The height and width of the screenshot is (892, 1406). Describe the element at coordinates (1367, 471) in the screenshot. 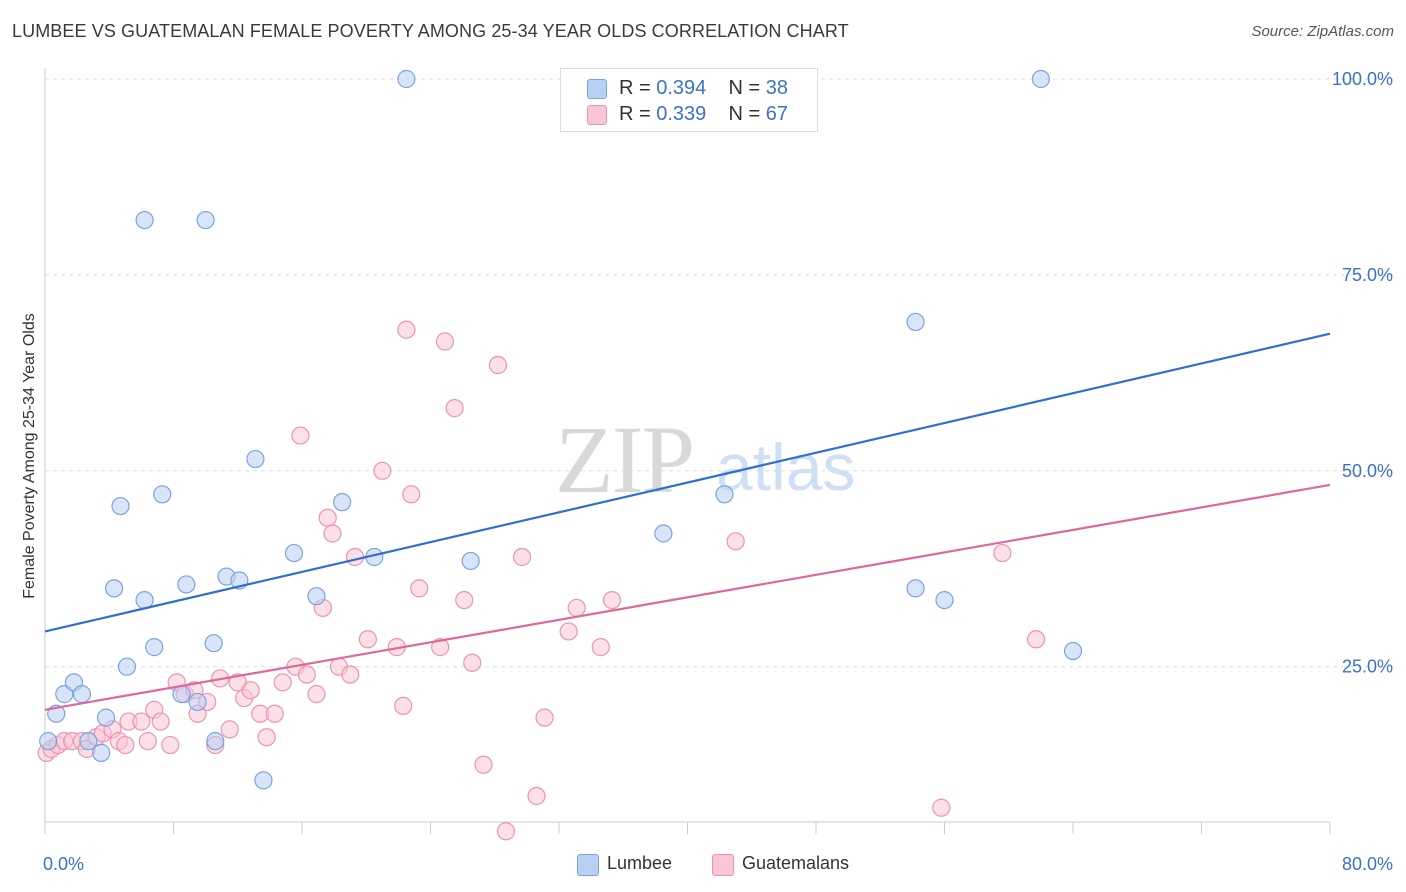

I see `y-tick-label: 50.0%` at that location.